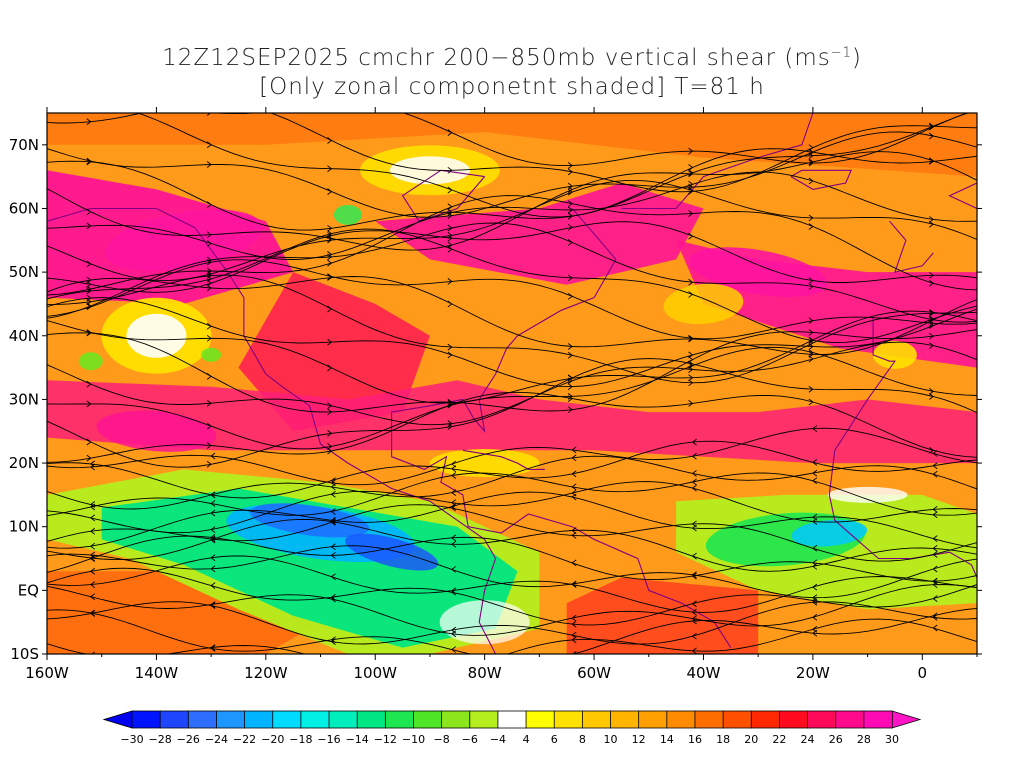  I want to click on colorbar-label: −12, so click(385, 739).